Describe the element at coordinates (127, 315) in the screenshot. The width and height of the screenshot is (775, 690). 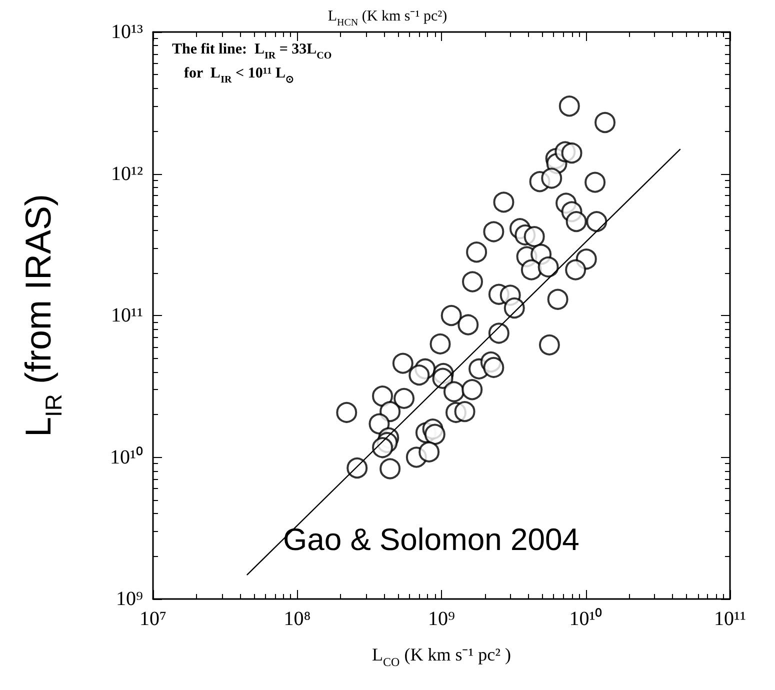
I see `y-tick-label: 10¹¹` at that location.